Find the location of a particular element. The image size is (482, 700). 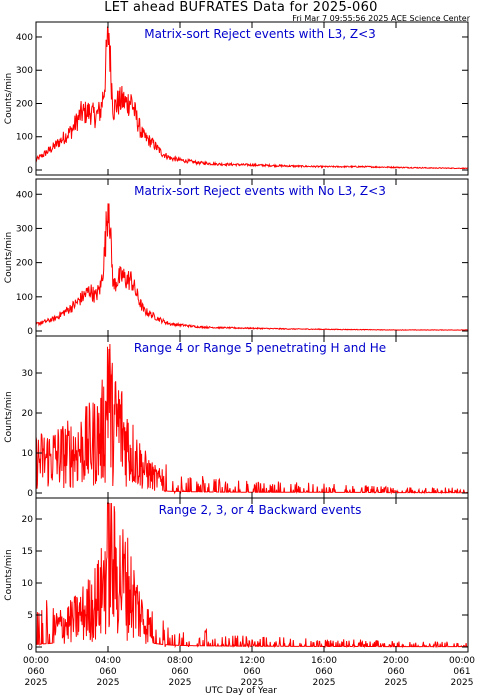

panel-title: Range 4 or Range 5 penetrating H and He is located at coordinates (260, 348).